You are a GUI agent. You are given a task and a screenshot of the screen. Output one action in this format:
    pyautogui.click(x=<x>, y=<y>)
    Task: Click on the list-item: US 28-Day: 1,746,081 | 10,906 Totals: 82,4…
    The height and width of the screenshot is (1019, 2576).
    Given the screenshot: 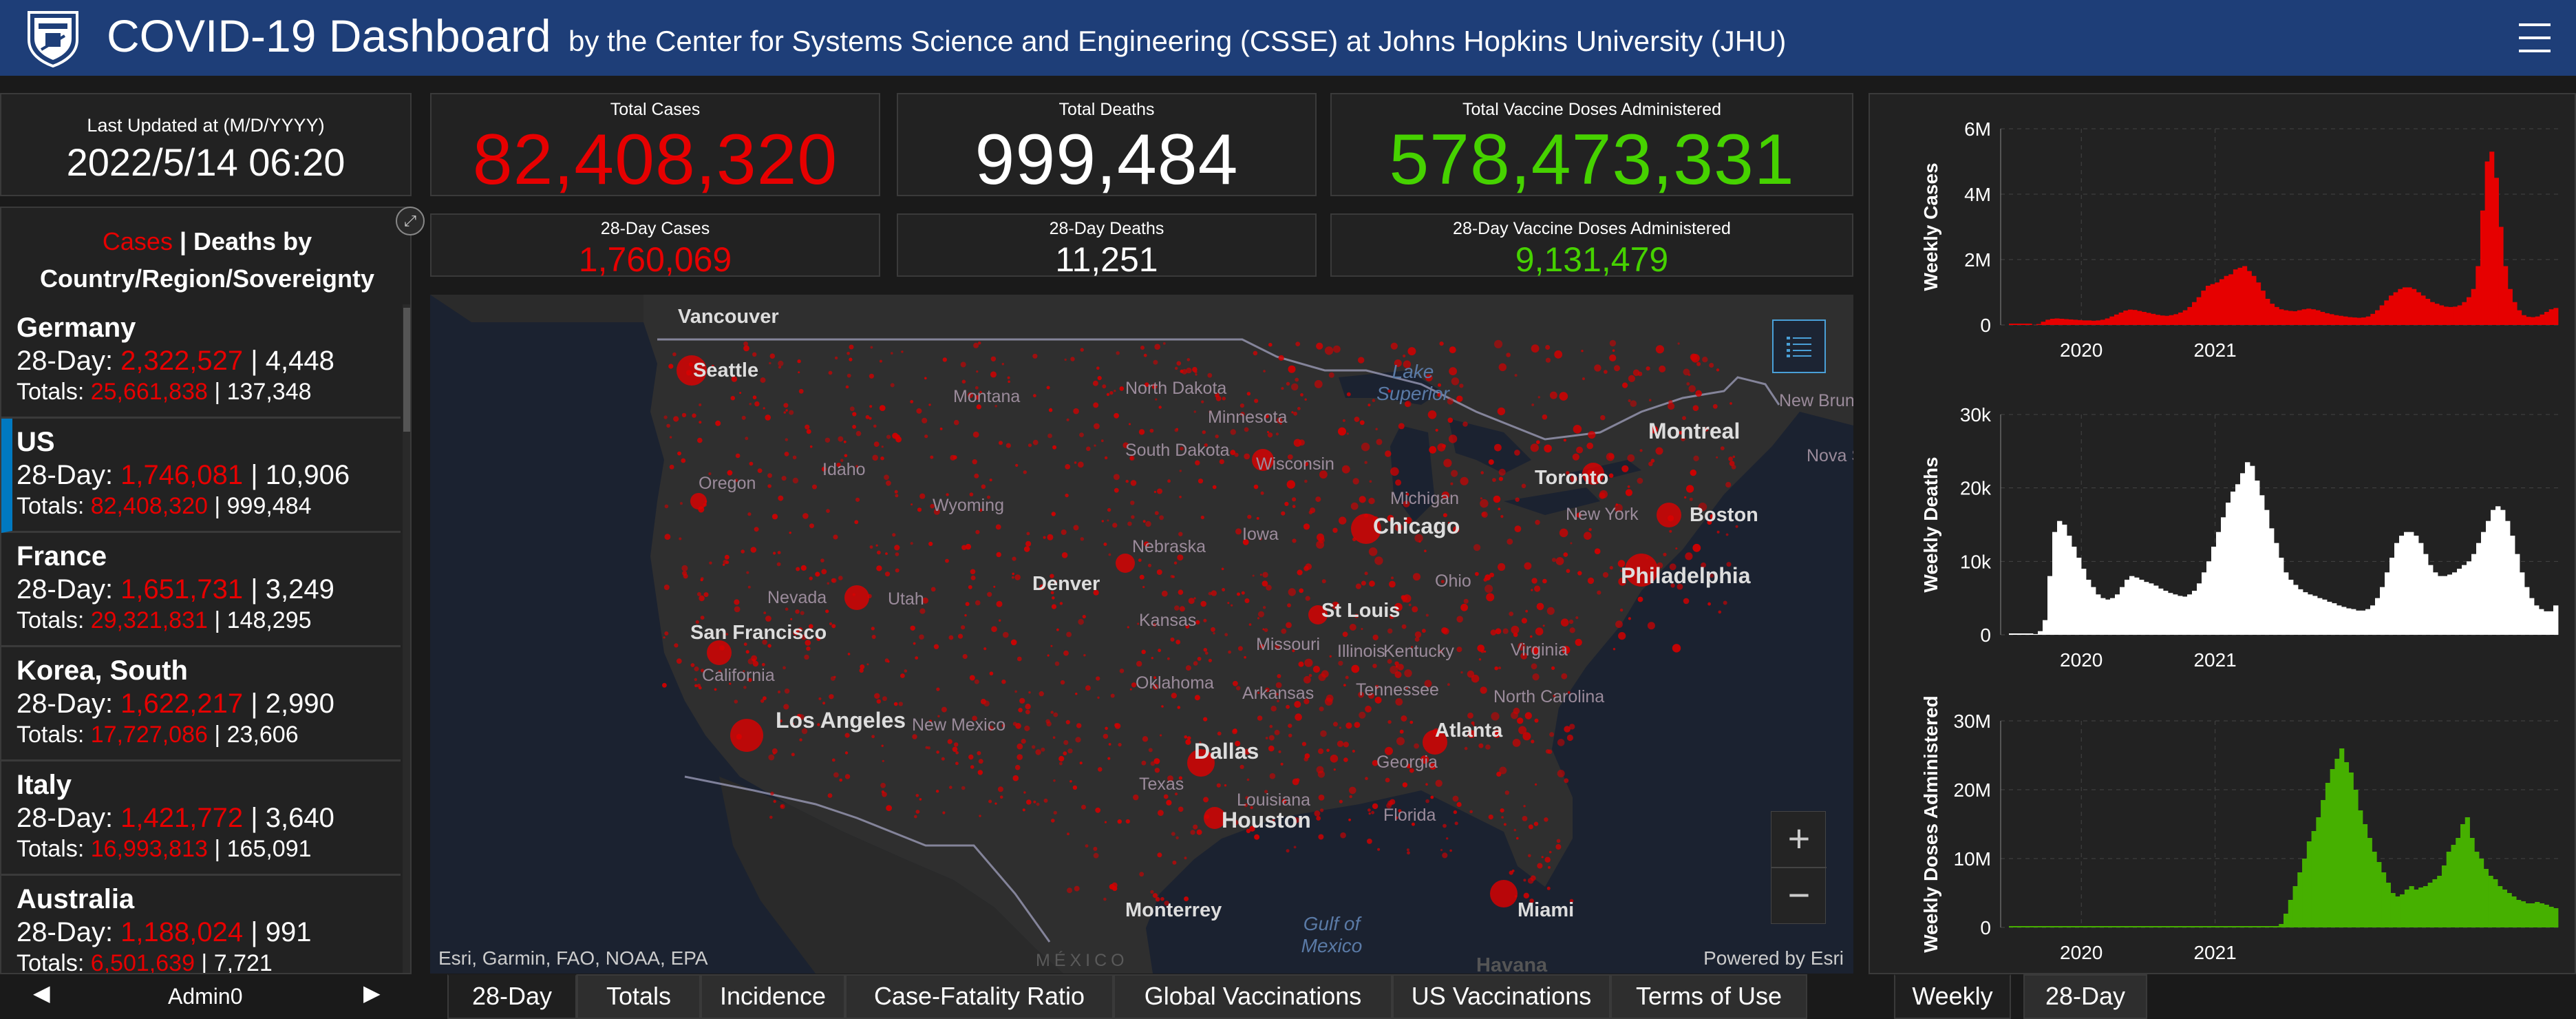 What is the action you would take?
    pyautogui.click(x=201, y=476)
    